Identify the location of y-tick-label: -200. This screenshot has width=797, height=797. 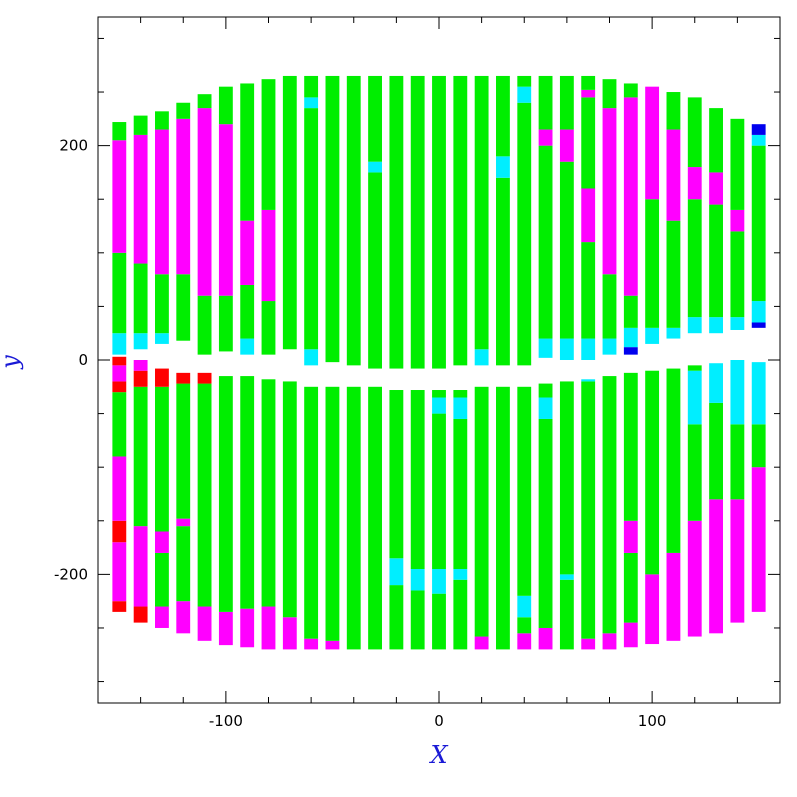
(71, 574).